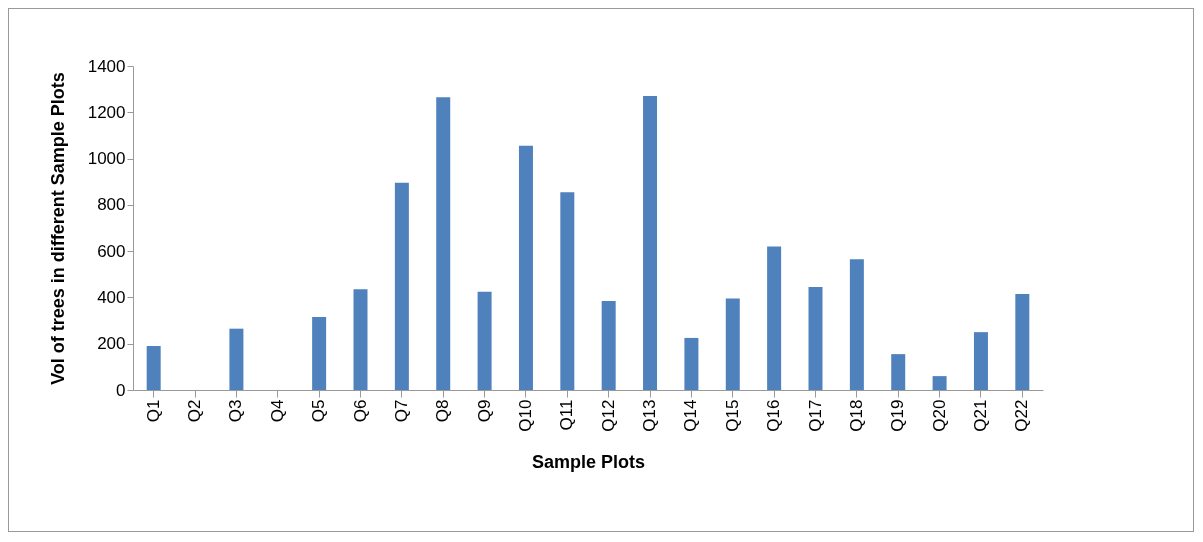 The height and width of the screenshot is (542, 1203). Describe the element at coordinates (360, 411) in the screenshot. I see `x-tick-label: Q6` at that location.